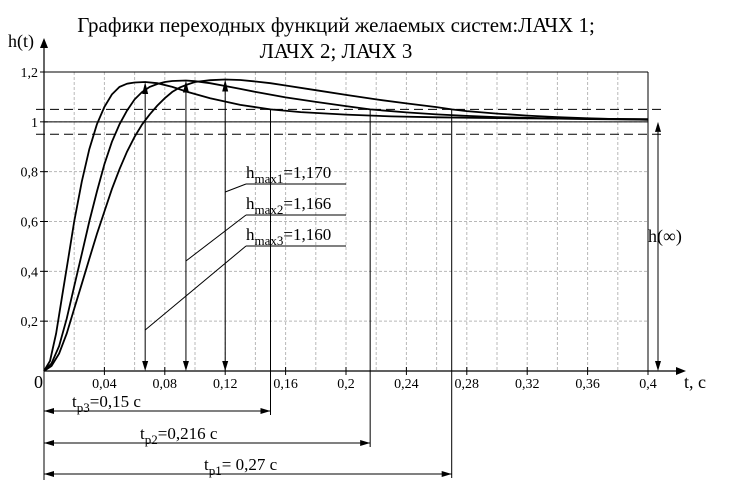 The image size is (729, 484). Describe the element at coordinates (30, 272) in the screenshot. I see `y-tick-label: 0,4` at that location.